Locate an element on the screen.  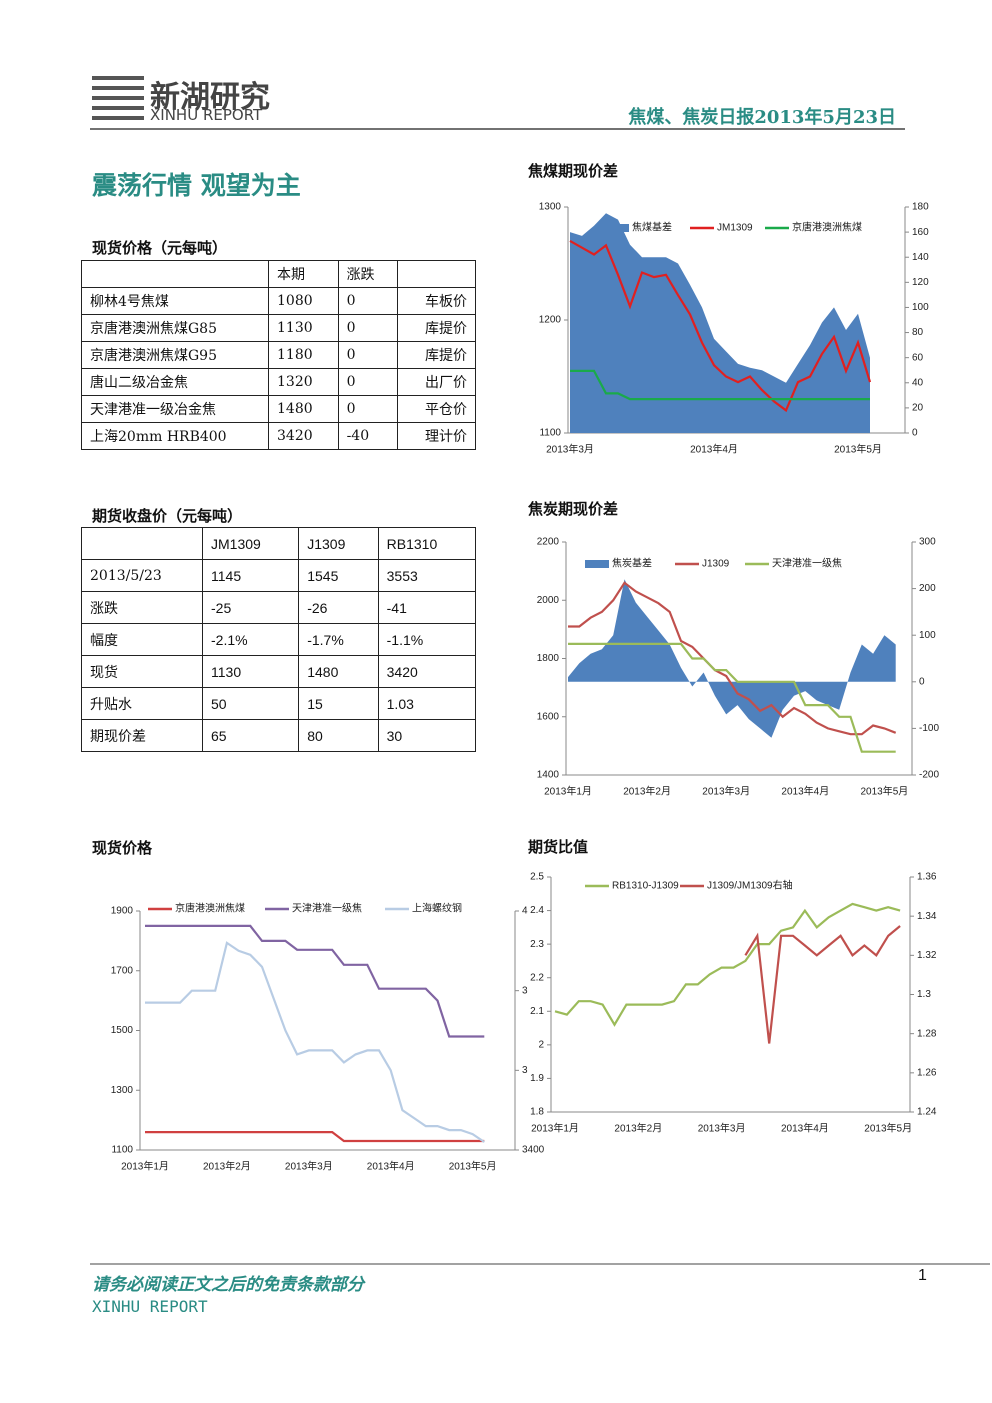
cell: 1080 is located at coordinates (303, 301).